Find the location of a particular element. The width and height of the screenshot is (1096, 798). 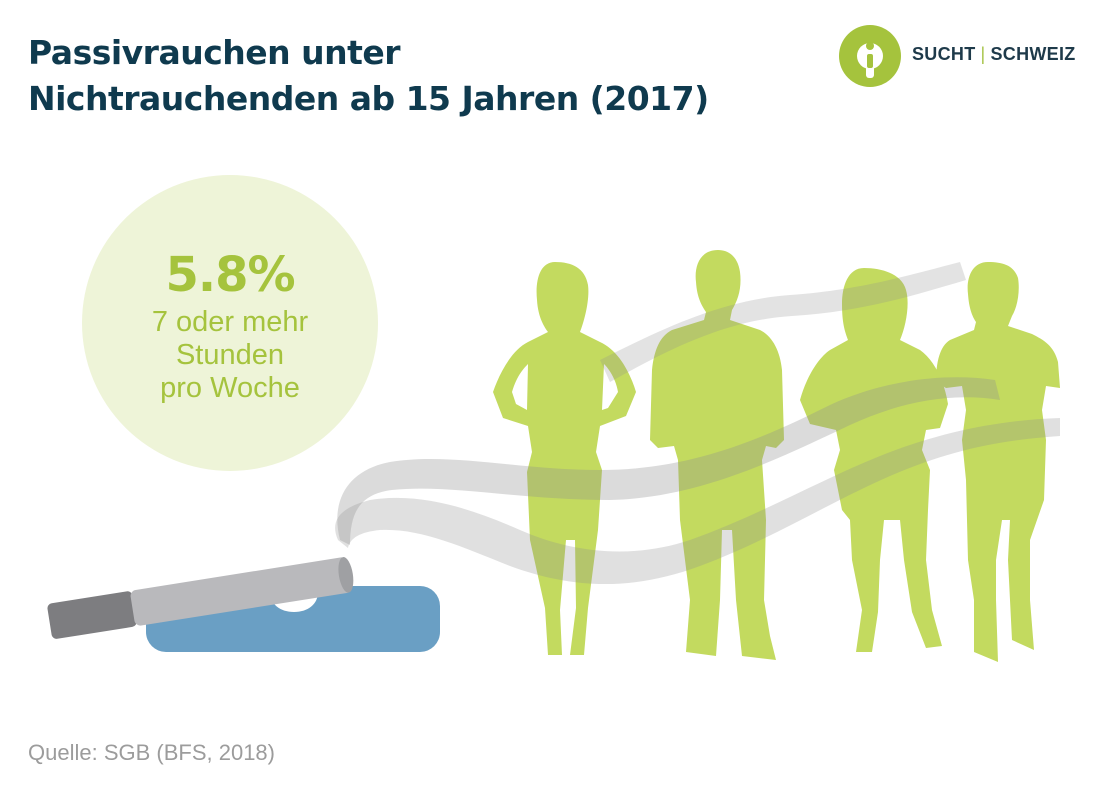

stat-value: 5.8% is located at coordinates (230, 275).